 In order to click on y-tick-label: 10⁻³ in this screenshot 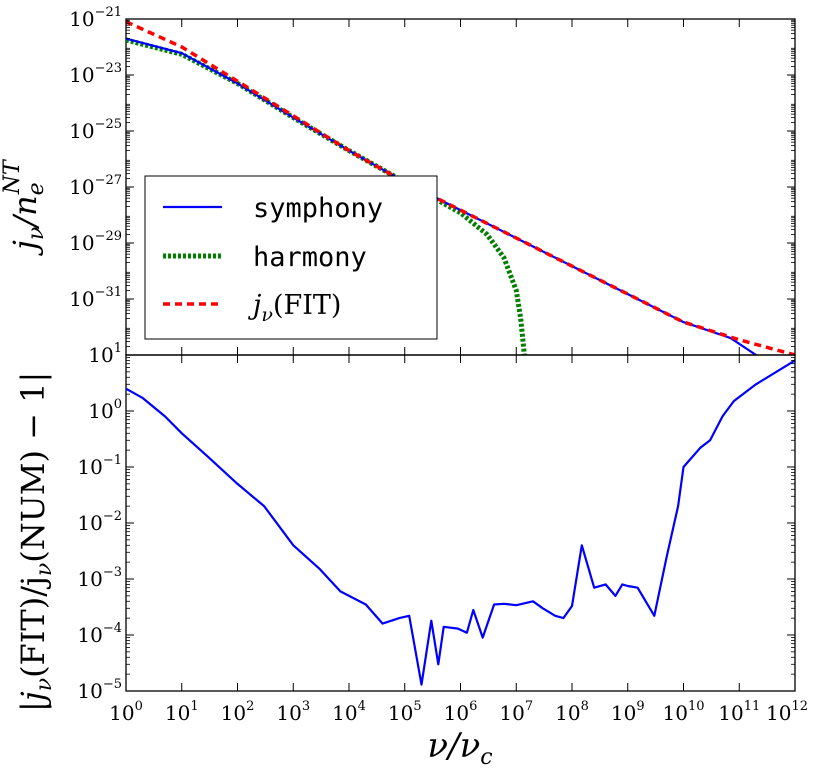, I will do `click(99, 578)`.